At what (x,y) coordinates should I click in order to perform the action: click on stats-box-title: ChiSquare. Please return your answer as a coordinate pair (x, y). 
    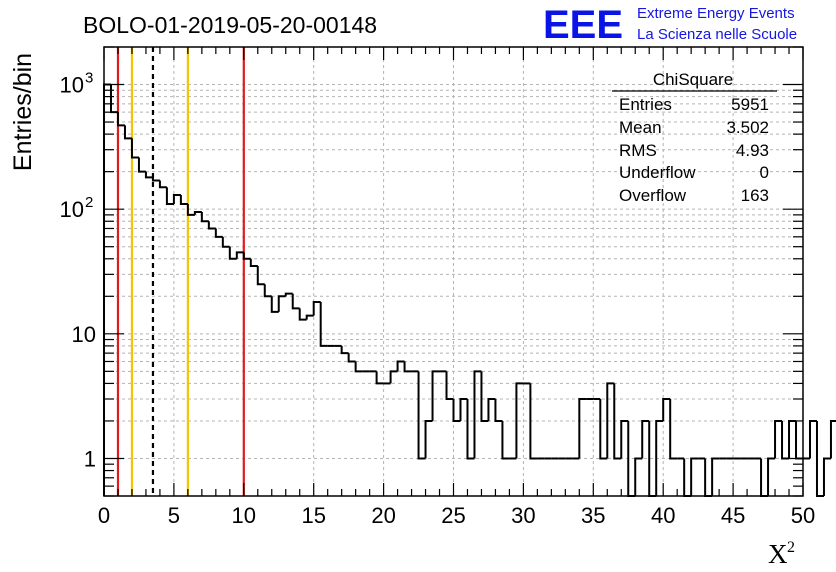
    Looking at the image, I should click on (693, 79).